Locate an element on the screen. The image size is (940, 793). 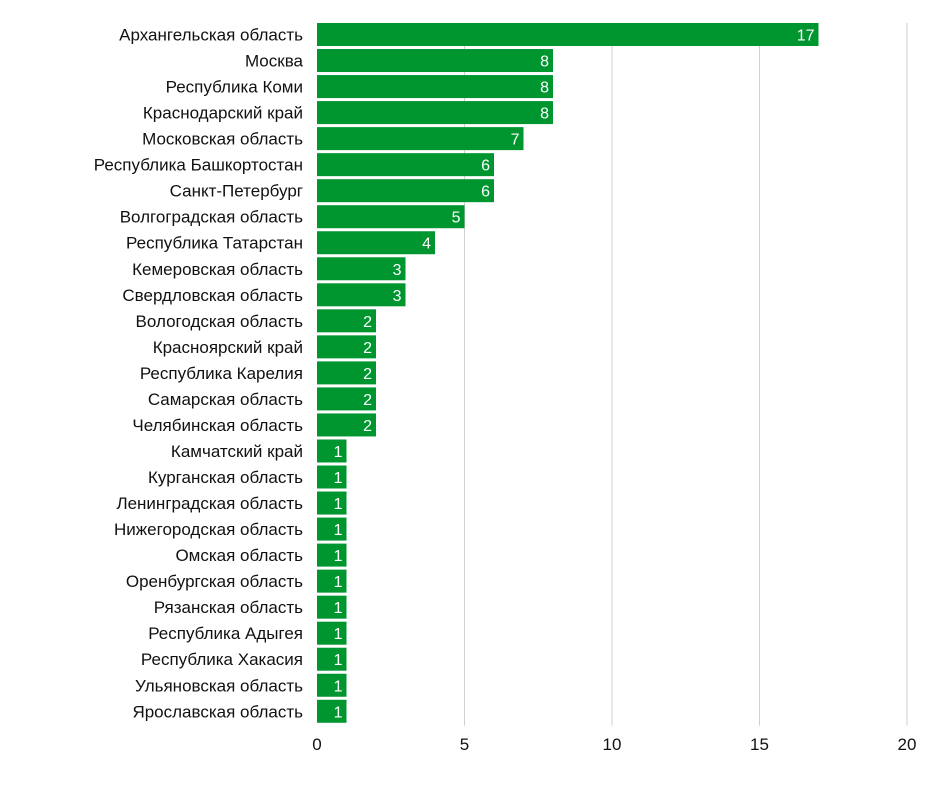
x-tick-label: 15 is located at coordinates (759, 744).